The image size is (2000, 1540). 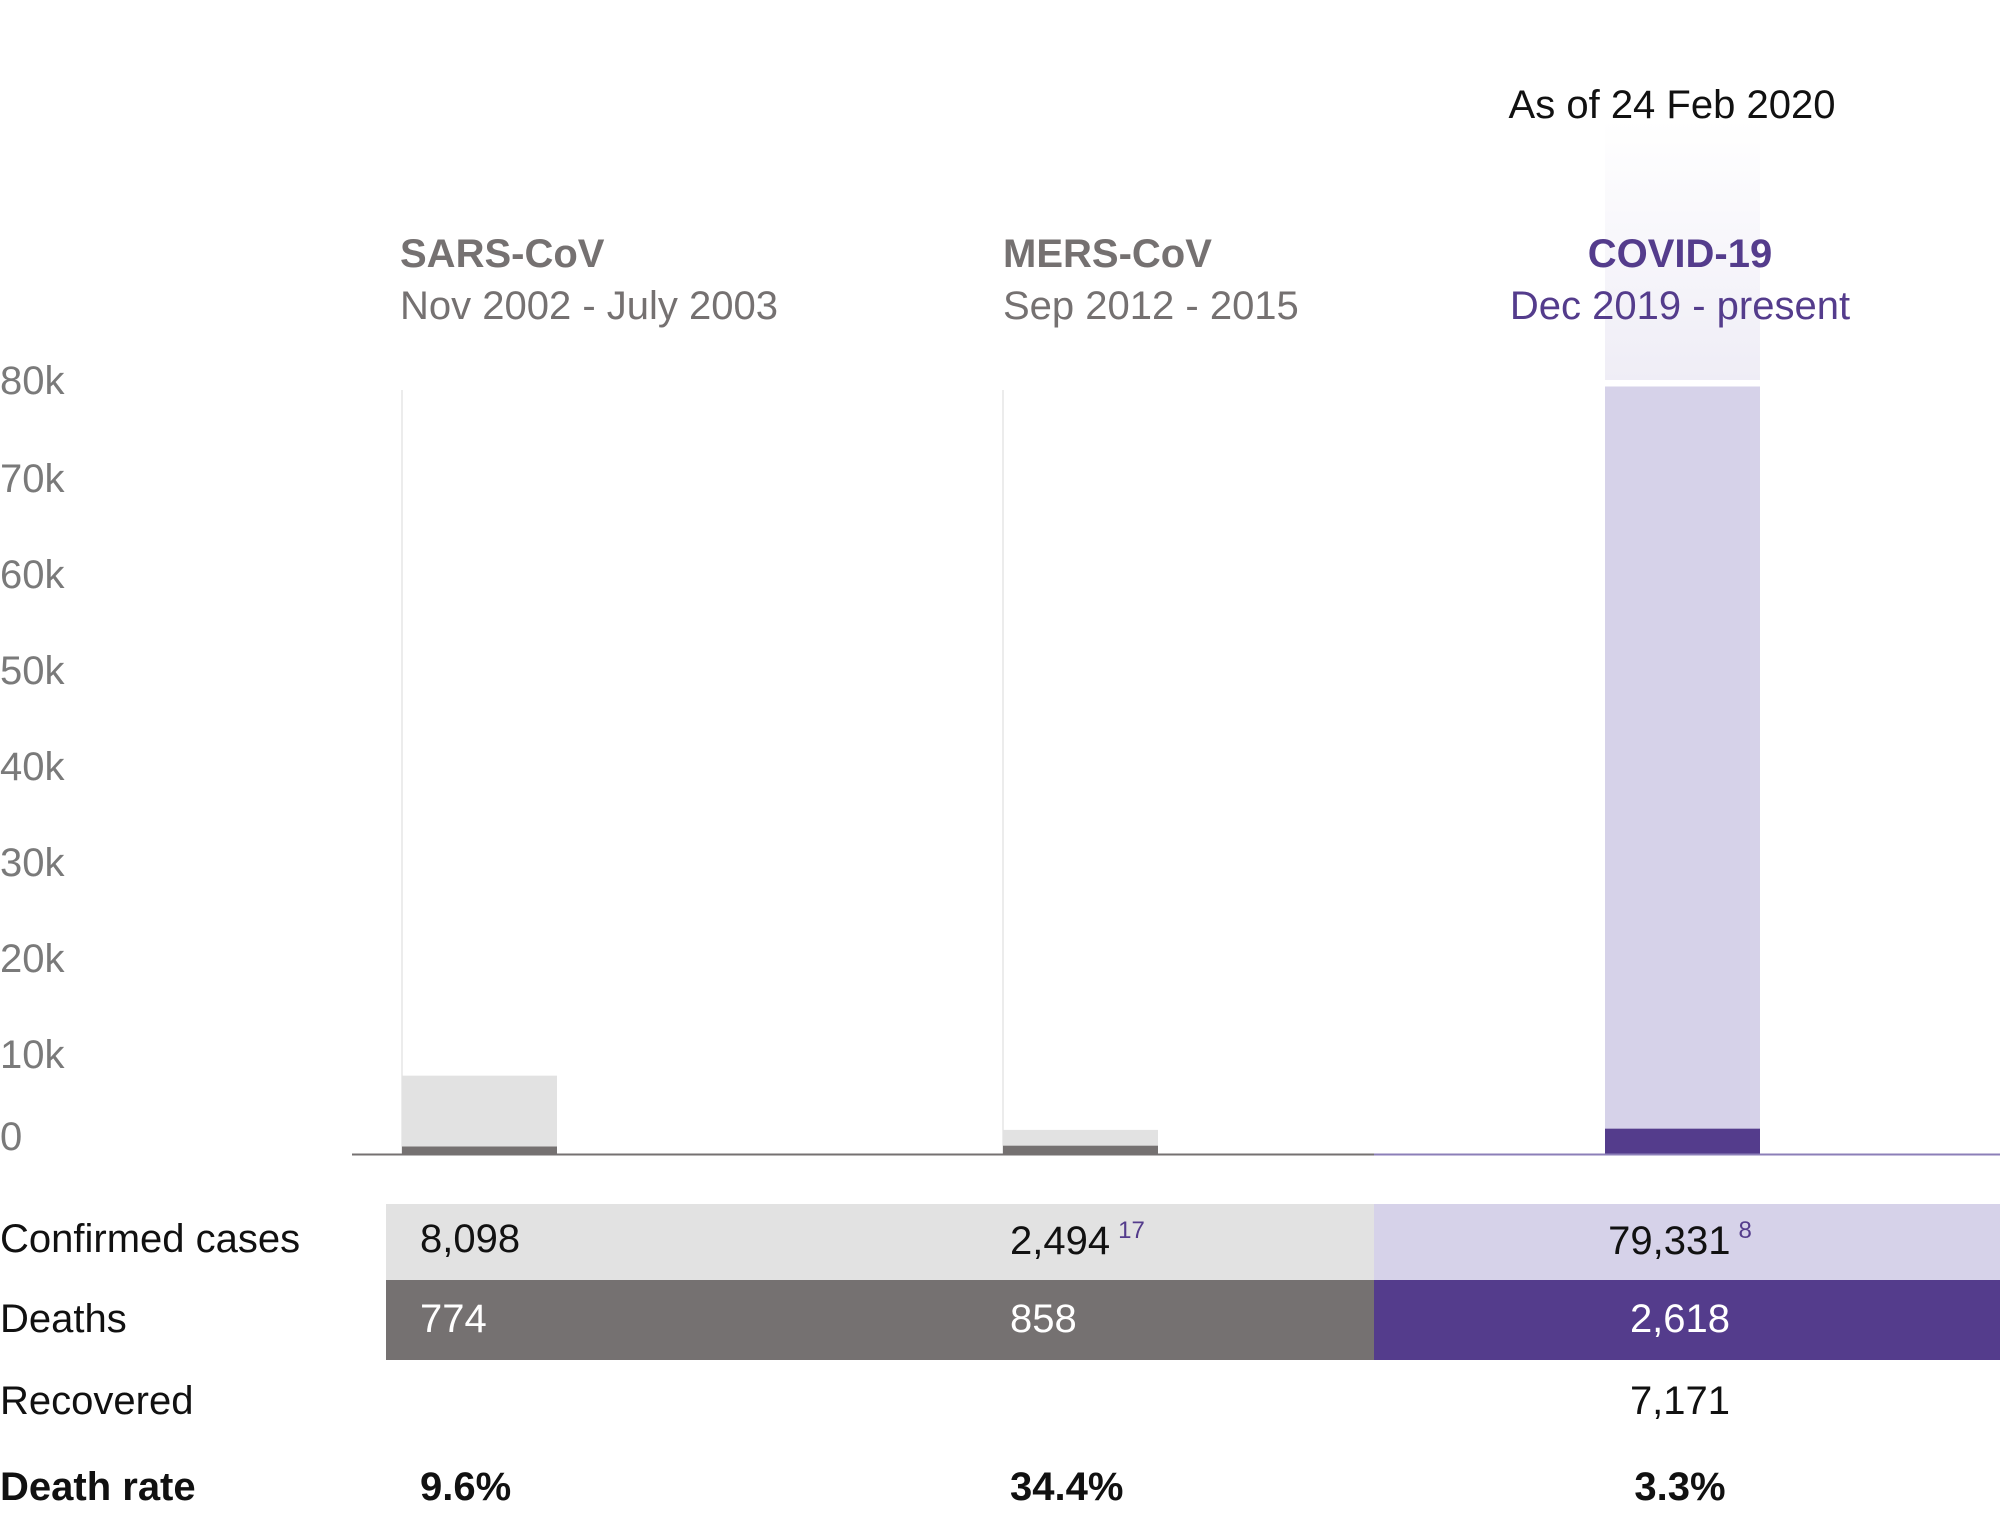 I want to click on sars-death-rate: 9.6%, so click(x=466, y=1487).